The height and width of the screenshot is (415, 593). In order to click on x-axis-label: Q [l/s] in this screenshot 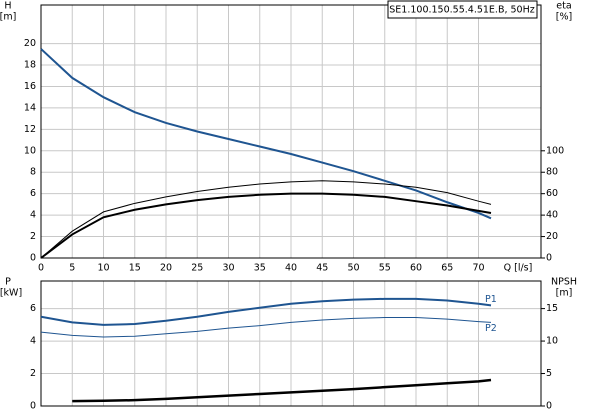, I will do `click(518, 268)`.